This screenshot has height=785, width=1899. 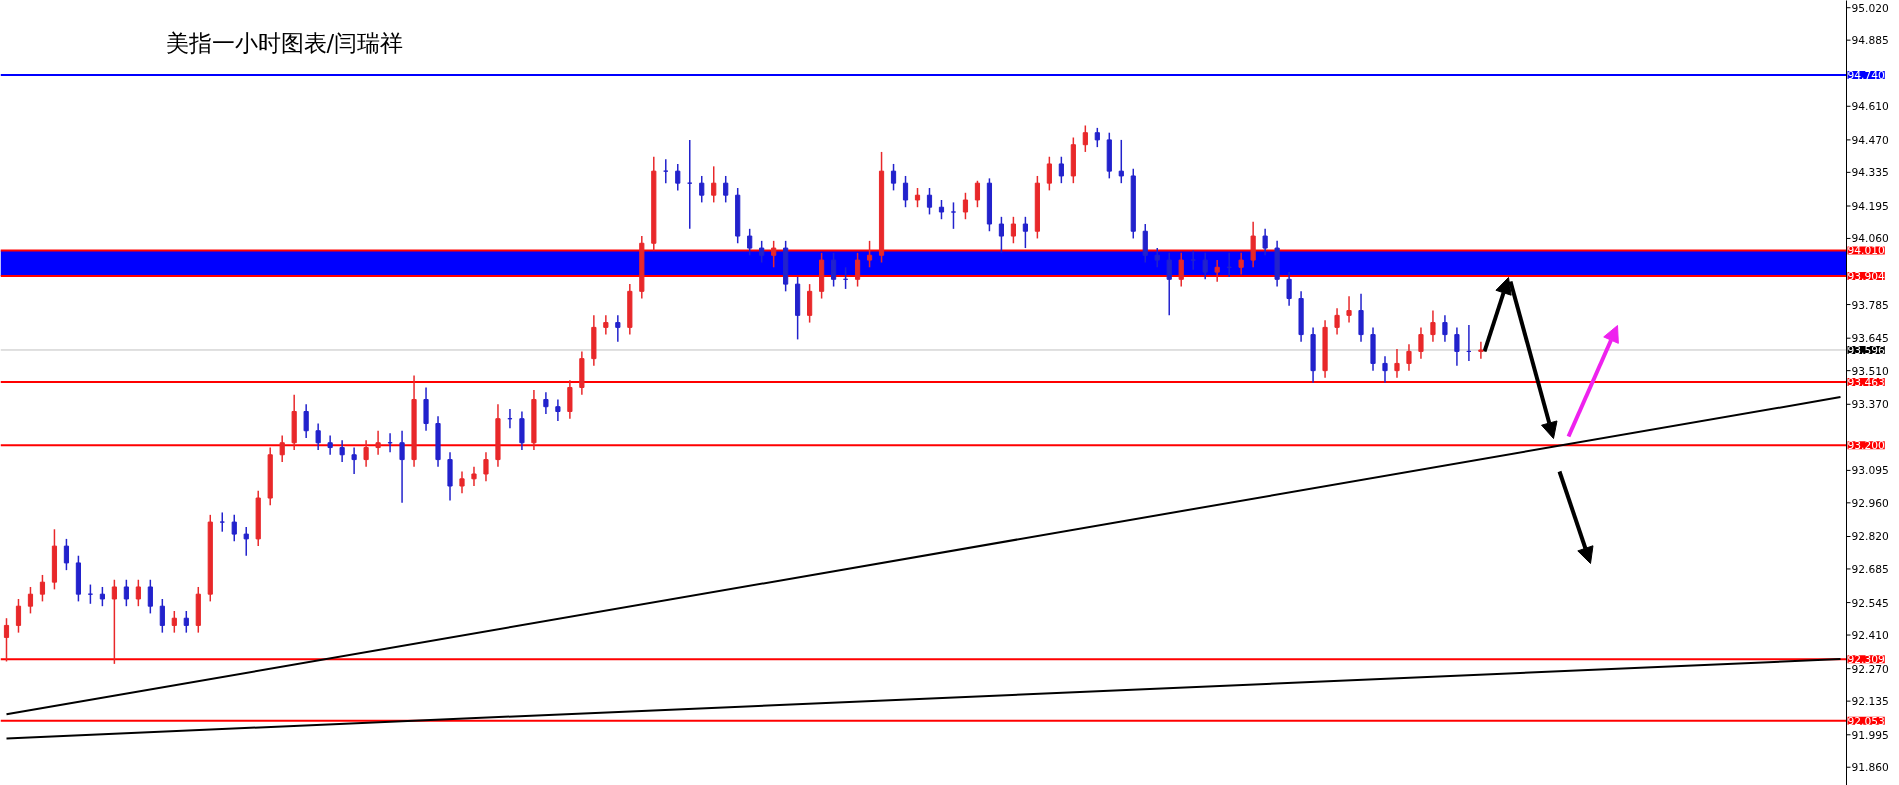 What do you see at coordinates (1870, 206) in the screenshot?
I see `y-tick-label: 94.195` at bounding box center [1870, 206].